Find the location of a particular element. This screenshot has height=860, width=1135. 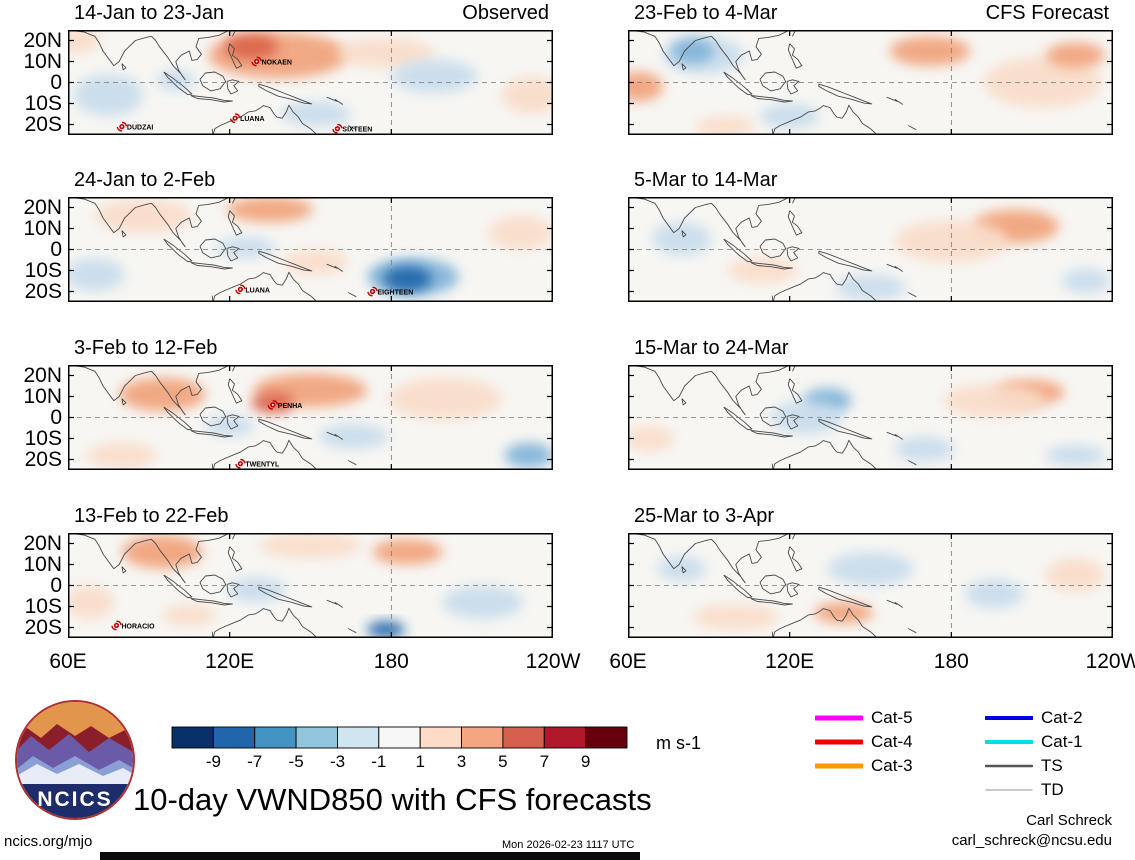

credit-name: Carl Schreck is located at coordinates (1069, 820).